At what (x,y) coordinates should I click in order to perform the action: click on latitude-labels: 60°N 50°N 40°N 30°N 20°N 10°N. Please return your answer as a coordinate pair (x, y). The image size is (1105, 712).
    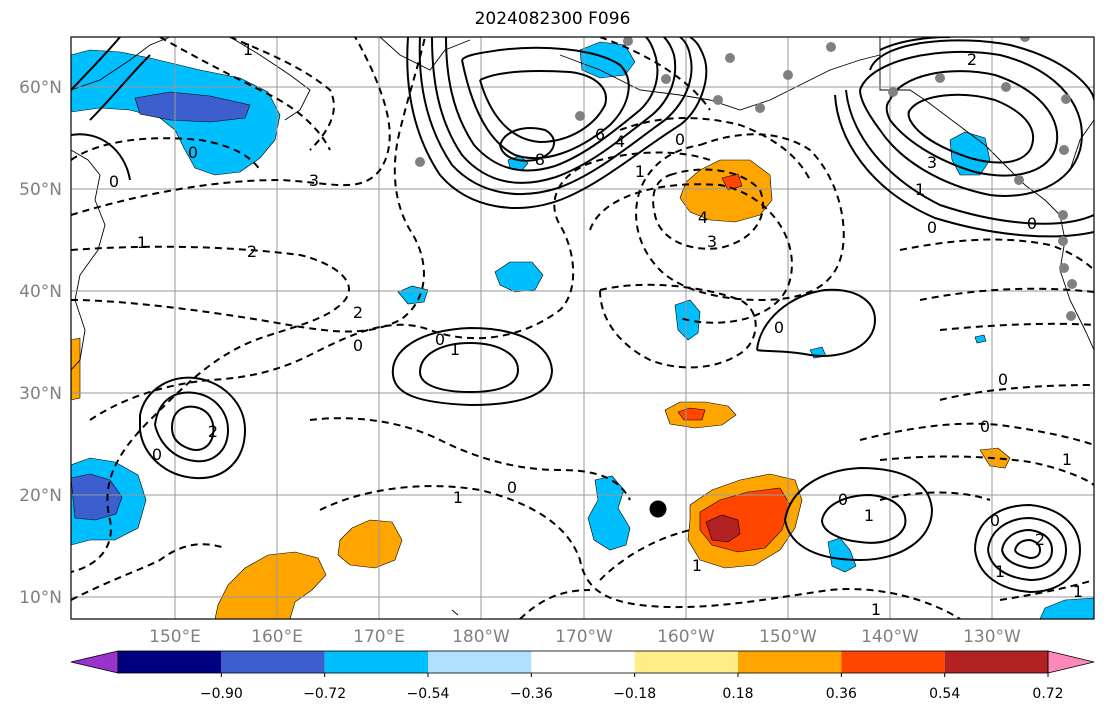
    Looking at the image, I should click on (40, 343).